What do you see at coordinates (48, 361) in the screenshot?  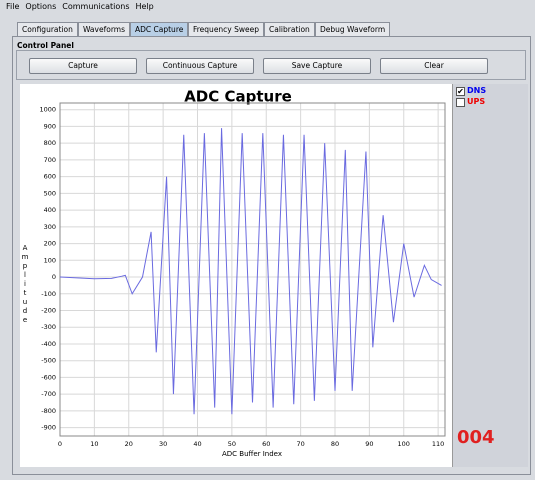 I see `y-tick-label: -500` at bounding box center [48, 361].